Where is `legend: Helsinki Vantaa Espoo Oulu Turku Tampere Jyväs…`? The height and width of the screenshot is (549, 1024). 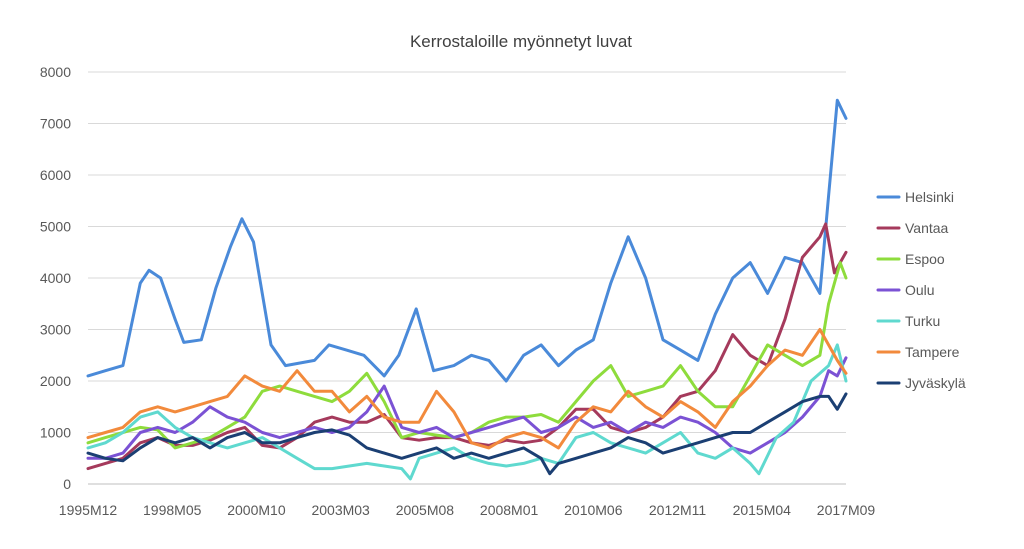
legend: Helsinki Vantaa Espoo Oulu Turku Tampere Jyväs… is located at coordinates (921, 290).